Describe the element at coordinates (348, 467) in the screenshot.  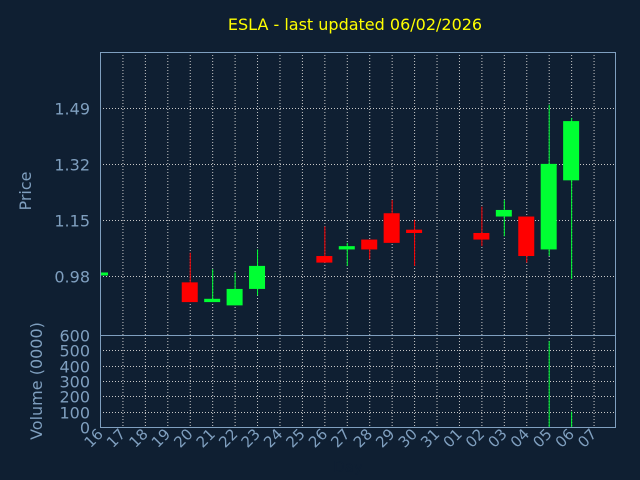
I see `x-axis-label: Day` at that location.